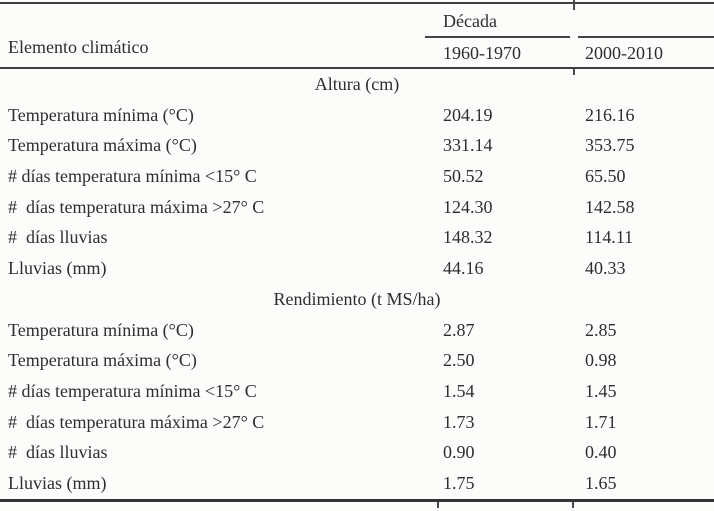 The width and height of the screenshot is (714, 511). Describe the element at coordinates (459, 329) in the screenshot. I see `value-cell-1960-1970: 2.87` at that location.